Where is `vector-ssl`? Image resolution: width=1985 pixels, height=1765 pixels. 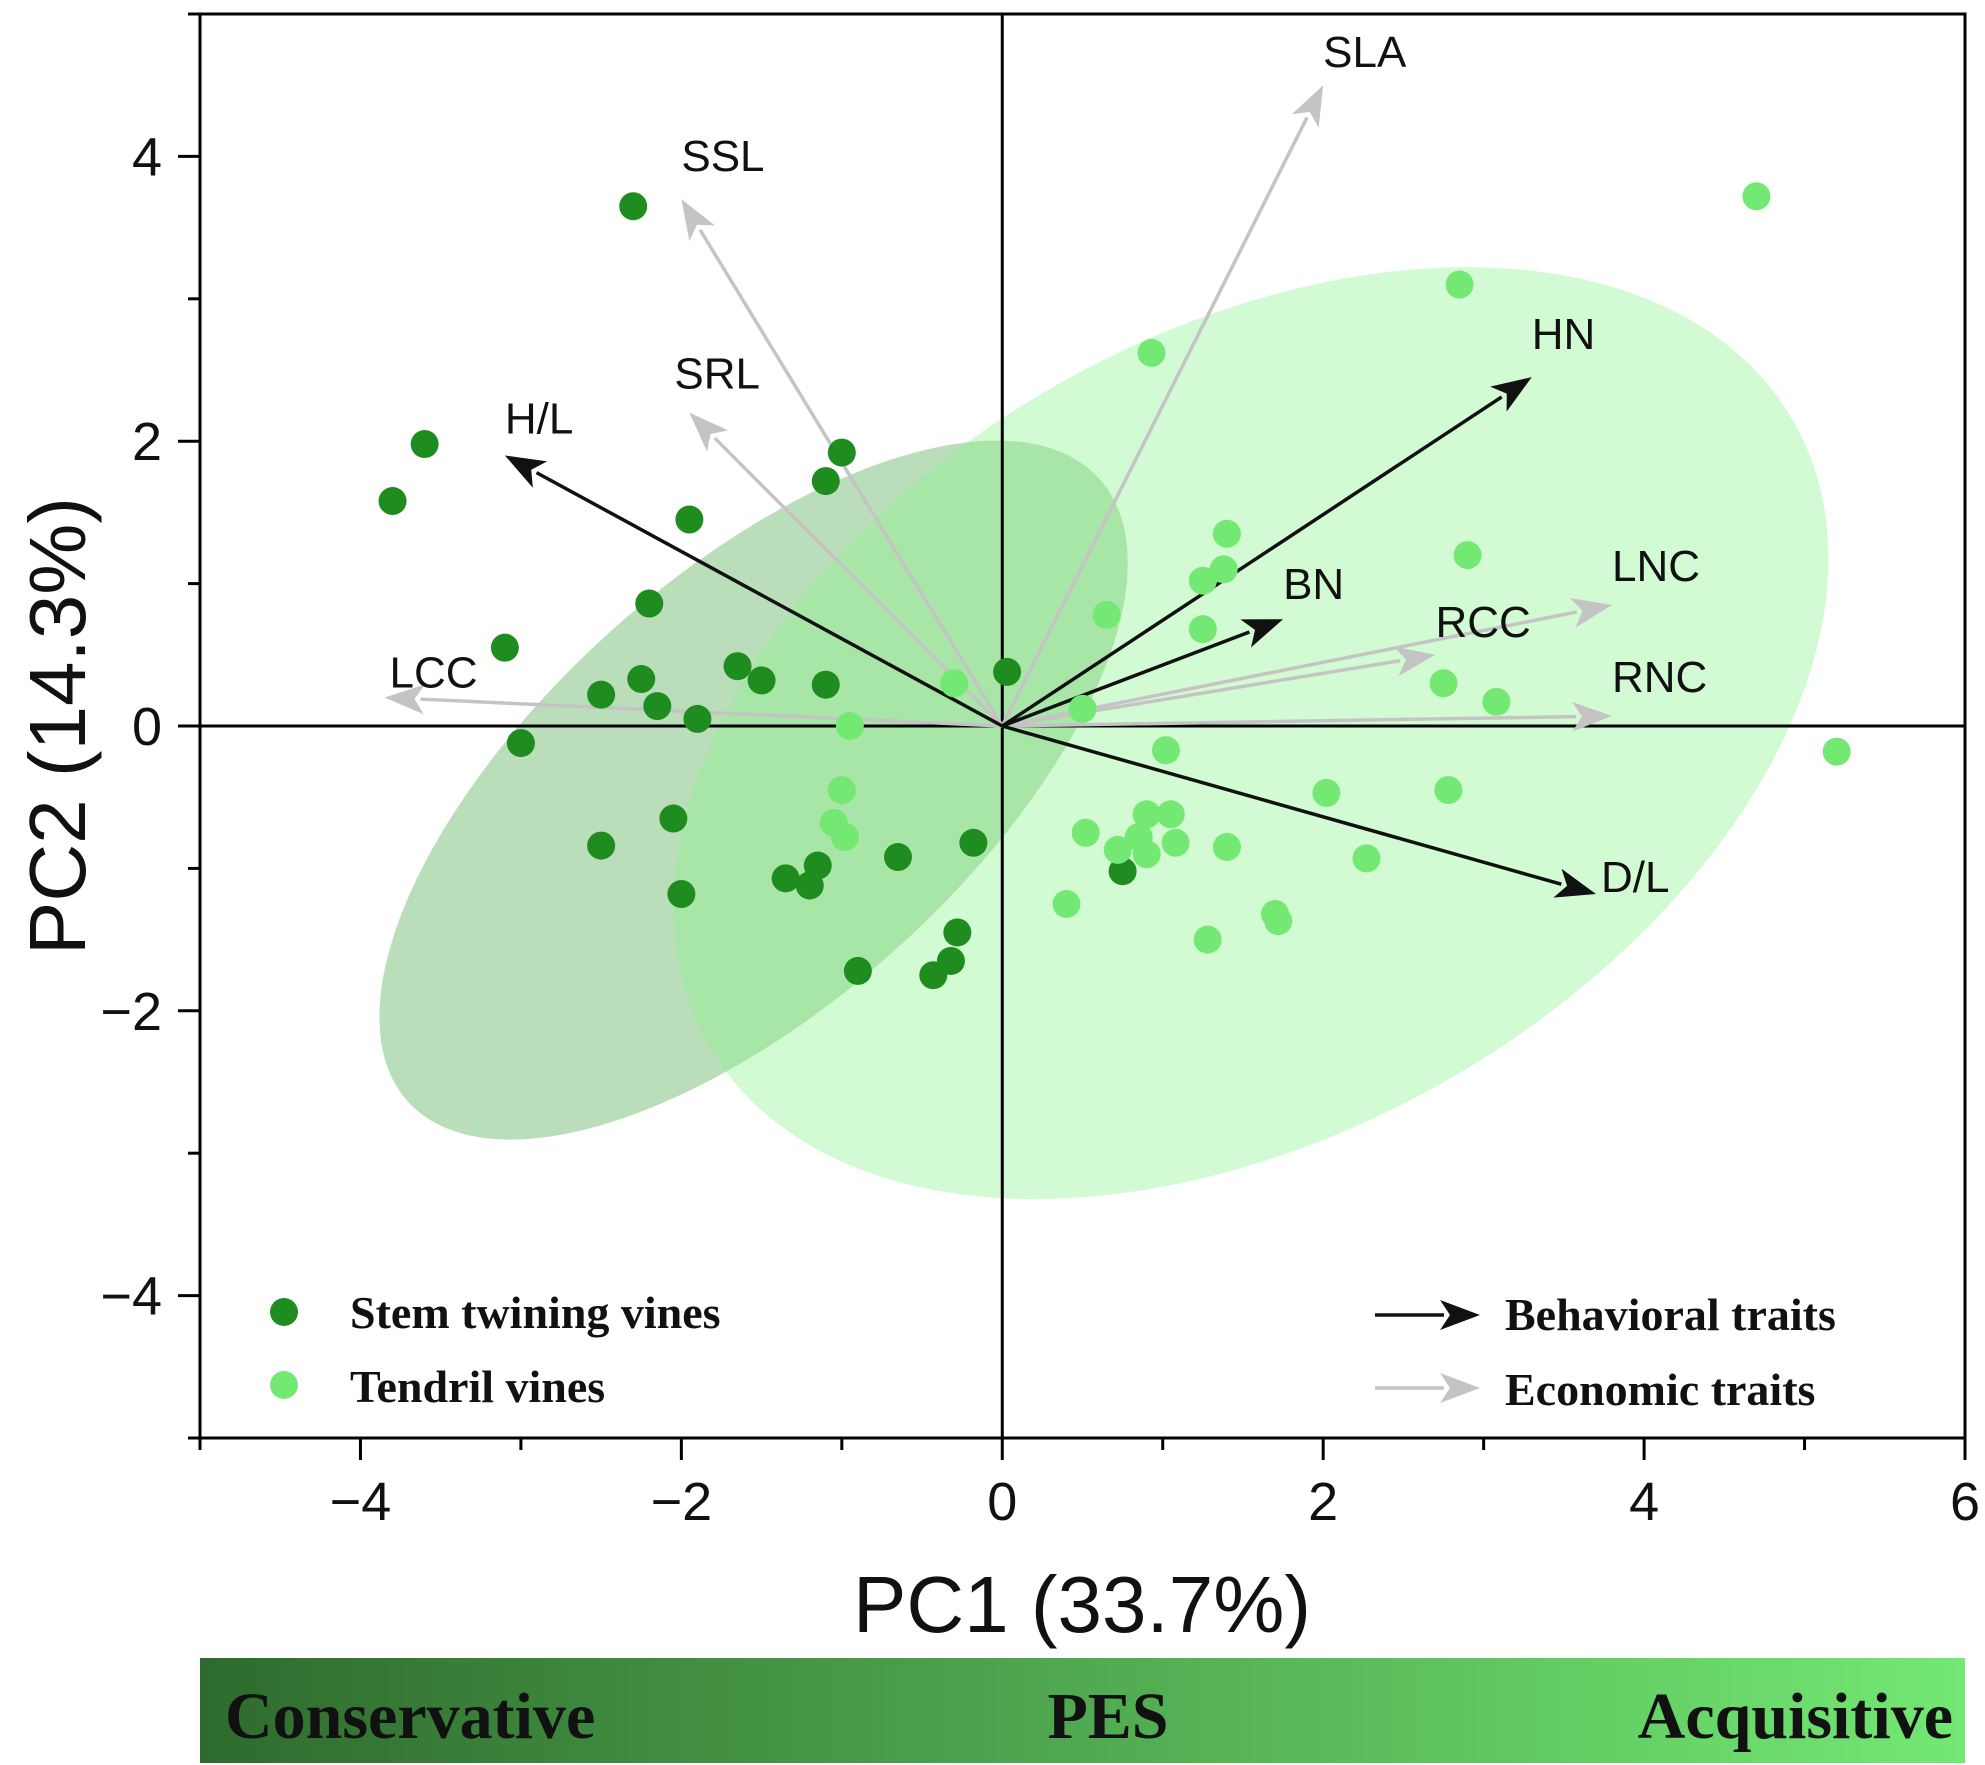 vector-ssl is located at coordinates (842, 463).